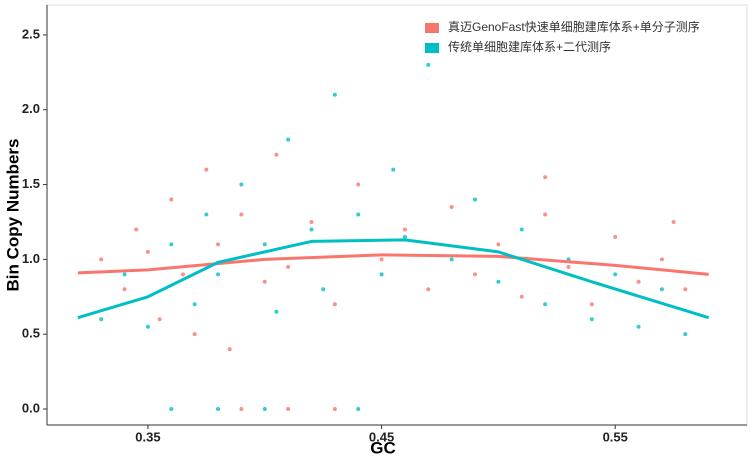 The height and width of the screenshot is (459, 750). What do you see at coordinates (393, 264) in the screenshot?
I see `fit-line` at bounding box center [393, 264].